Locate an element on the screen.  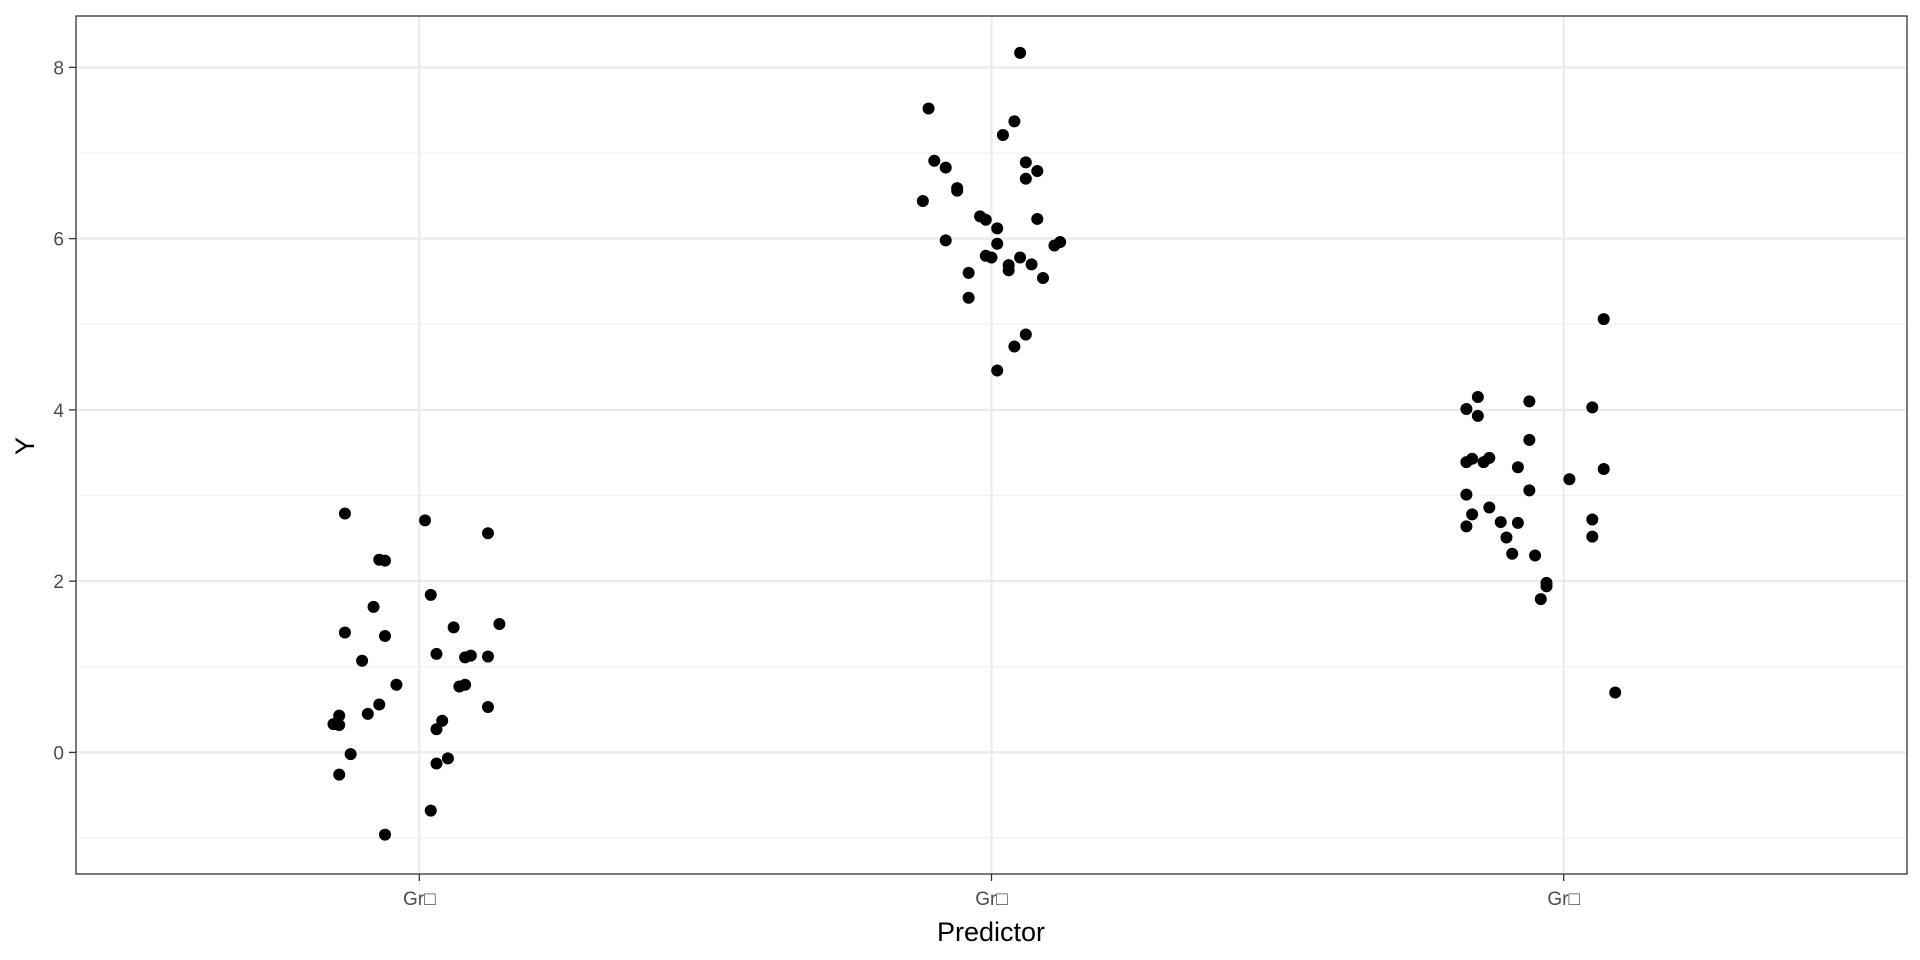
x-axis-title: Predictor is located at coordinates (991, 932).